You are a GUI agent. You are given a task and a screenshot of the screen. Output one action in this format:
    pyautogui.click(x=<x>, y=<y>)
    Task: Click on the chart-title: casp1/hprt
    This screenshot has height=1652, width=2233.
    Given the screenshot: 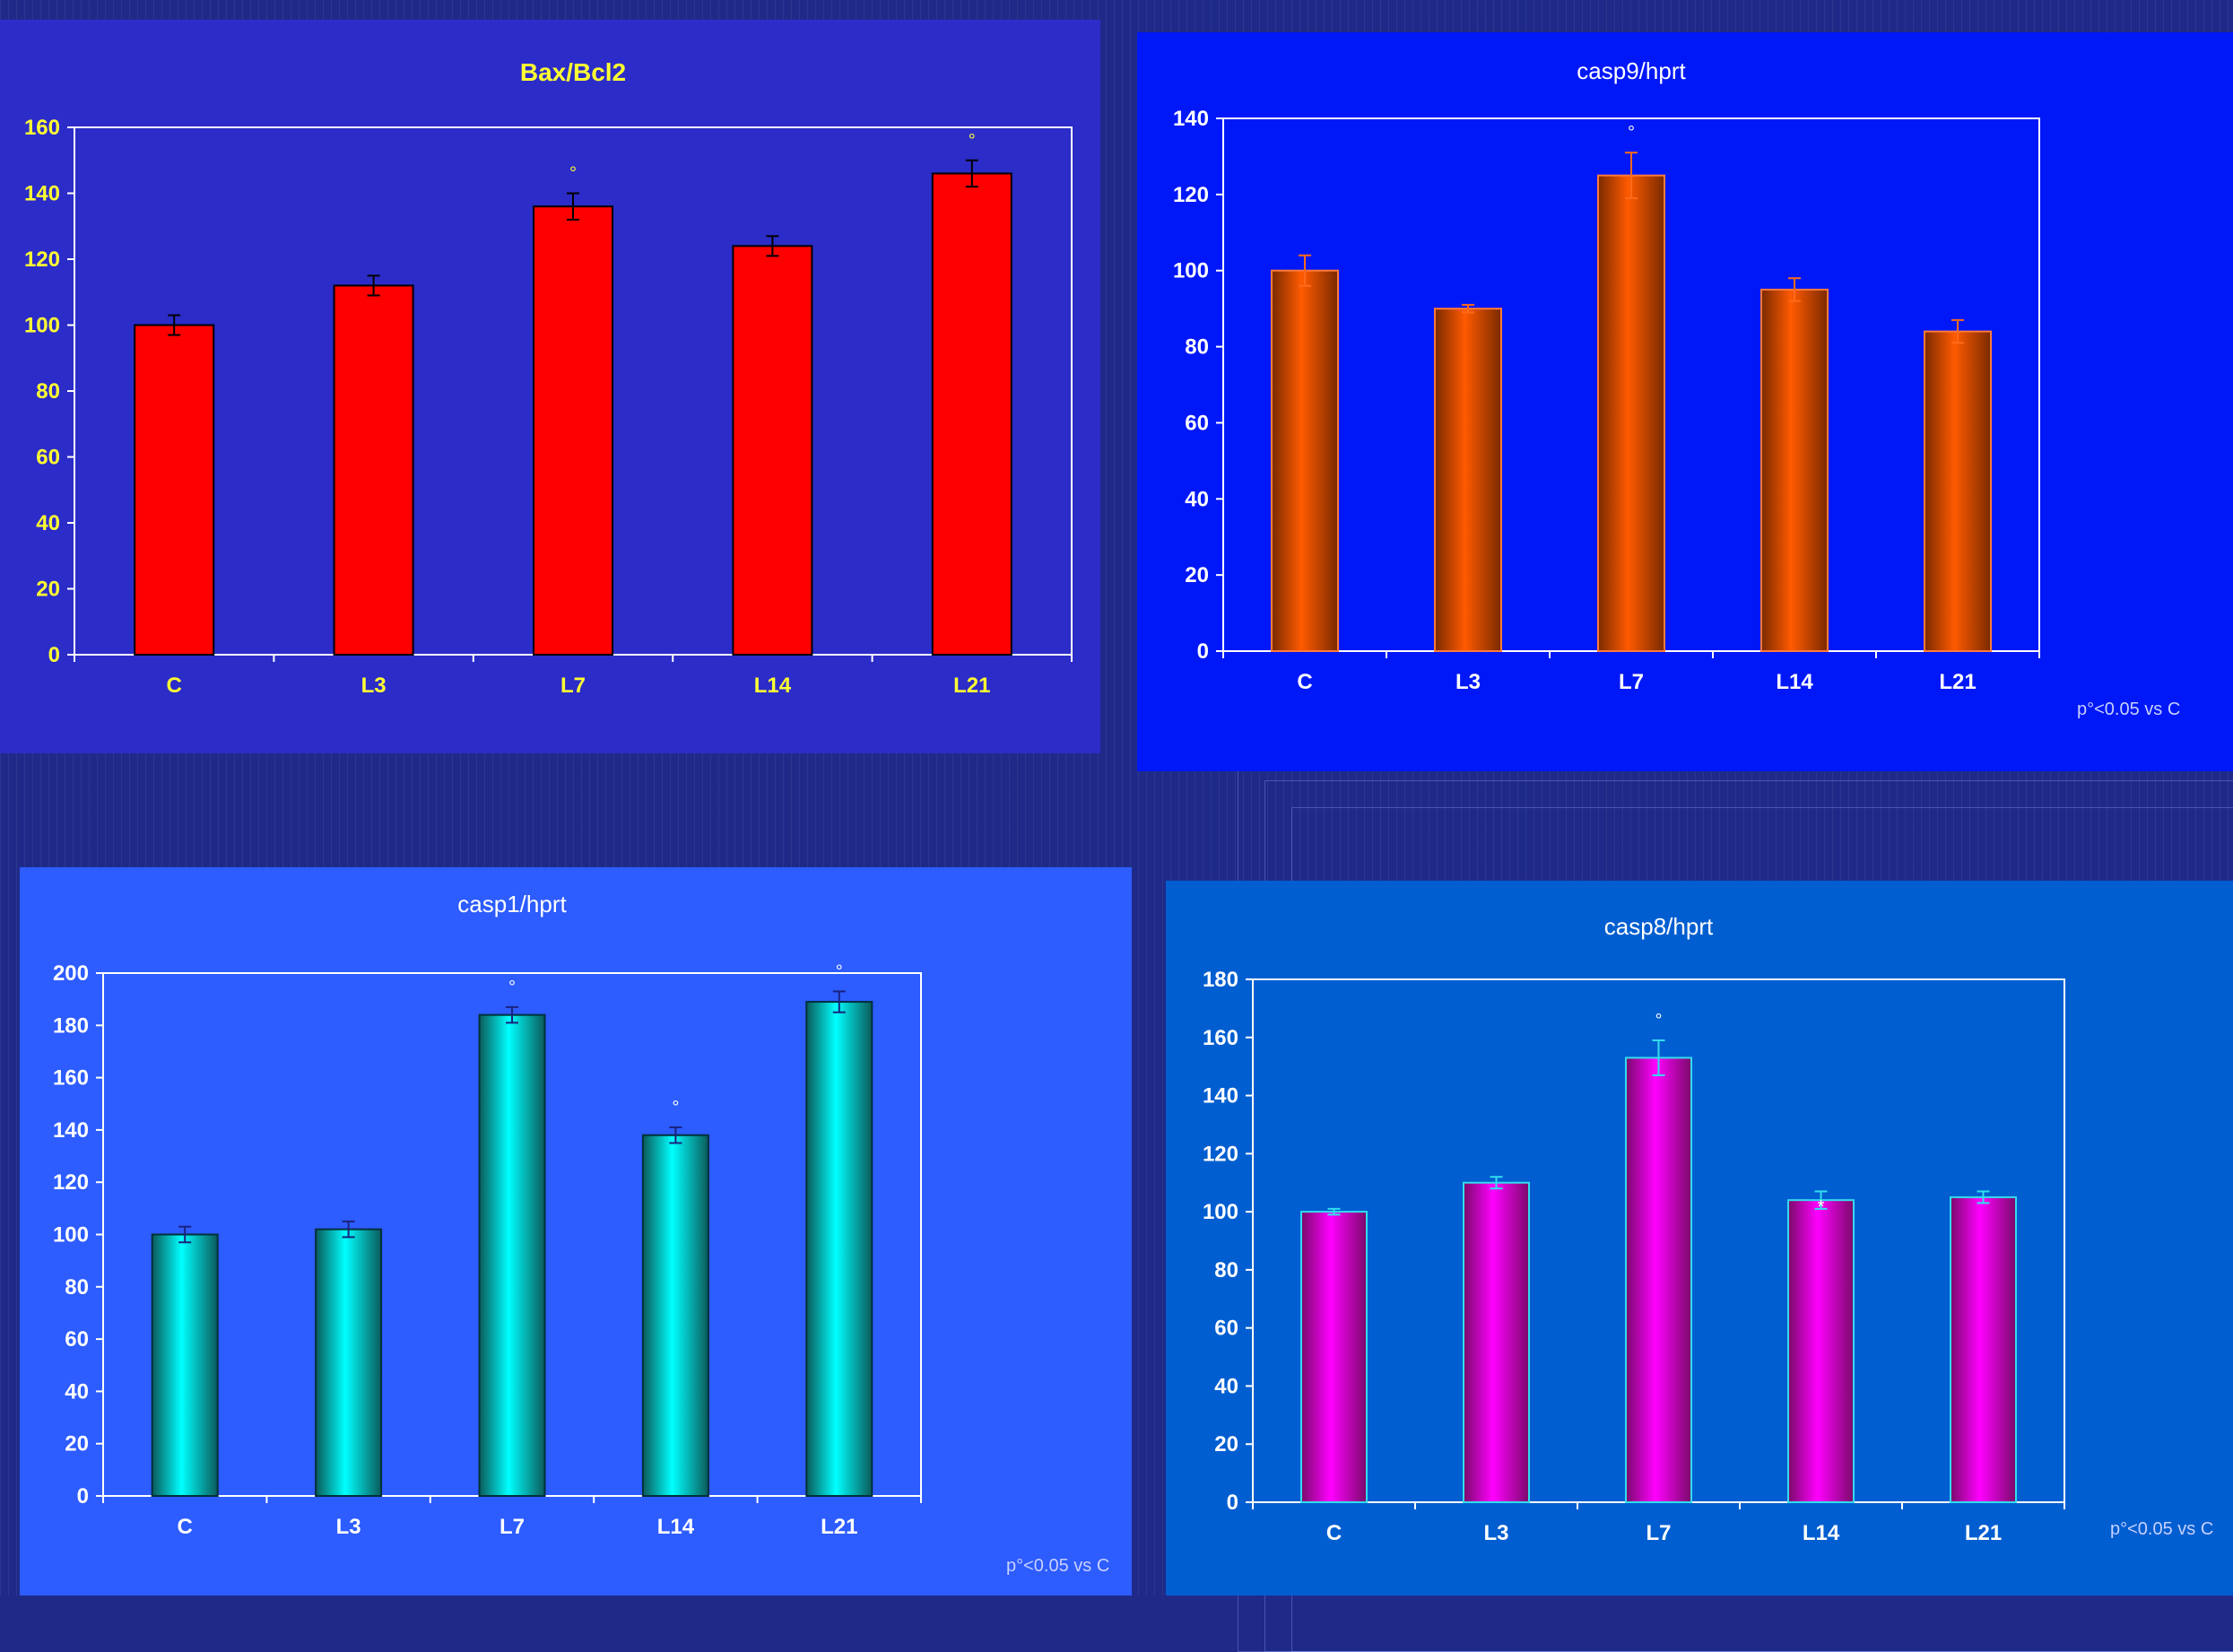 What is the action you would take?
    pyautogui.click(x=512, y=904)
    